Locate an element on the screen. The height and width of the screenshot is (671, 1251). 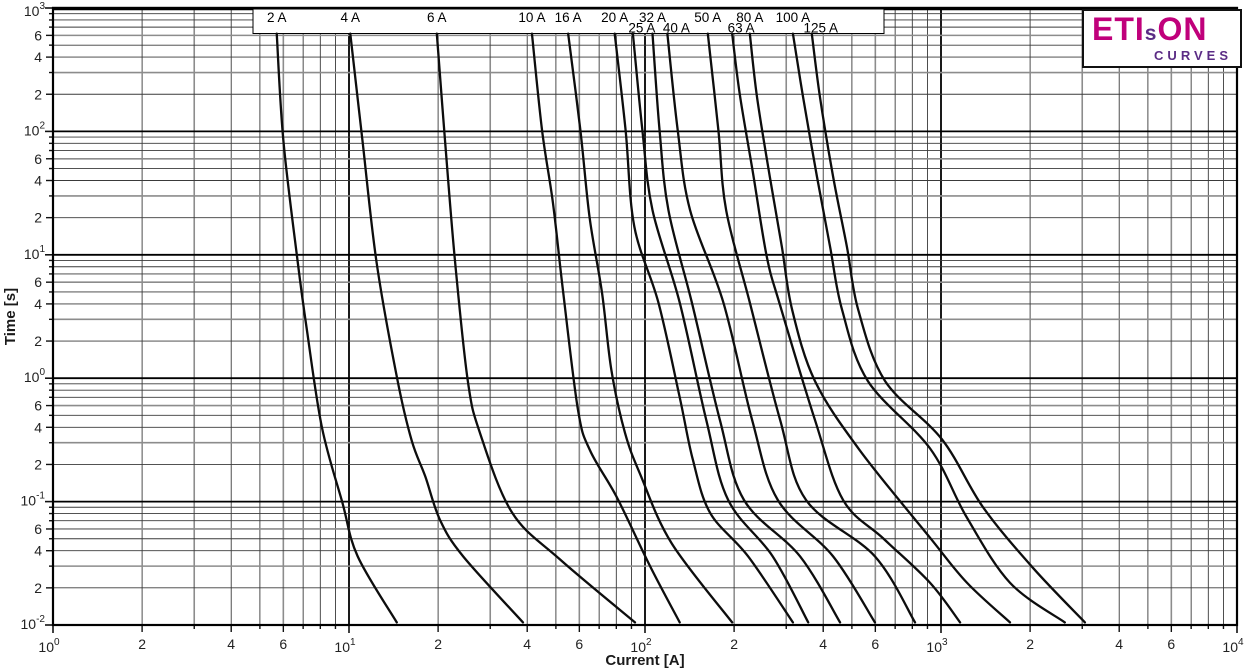
y-decade-tick-label: 10¹ is located at coordinates (35, 253).